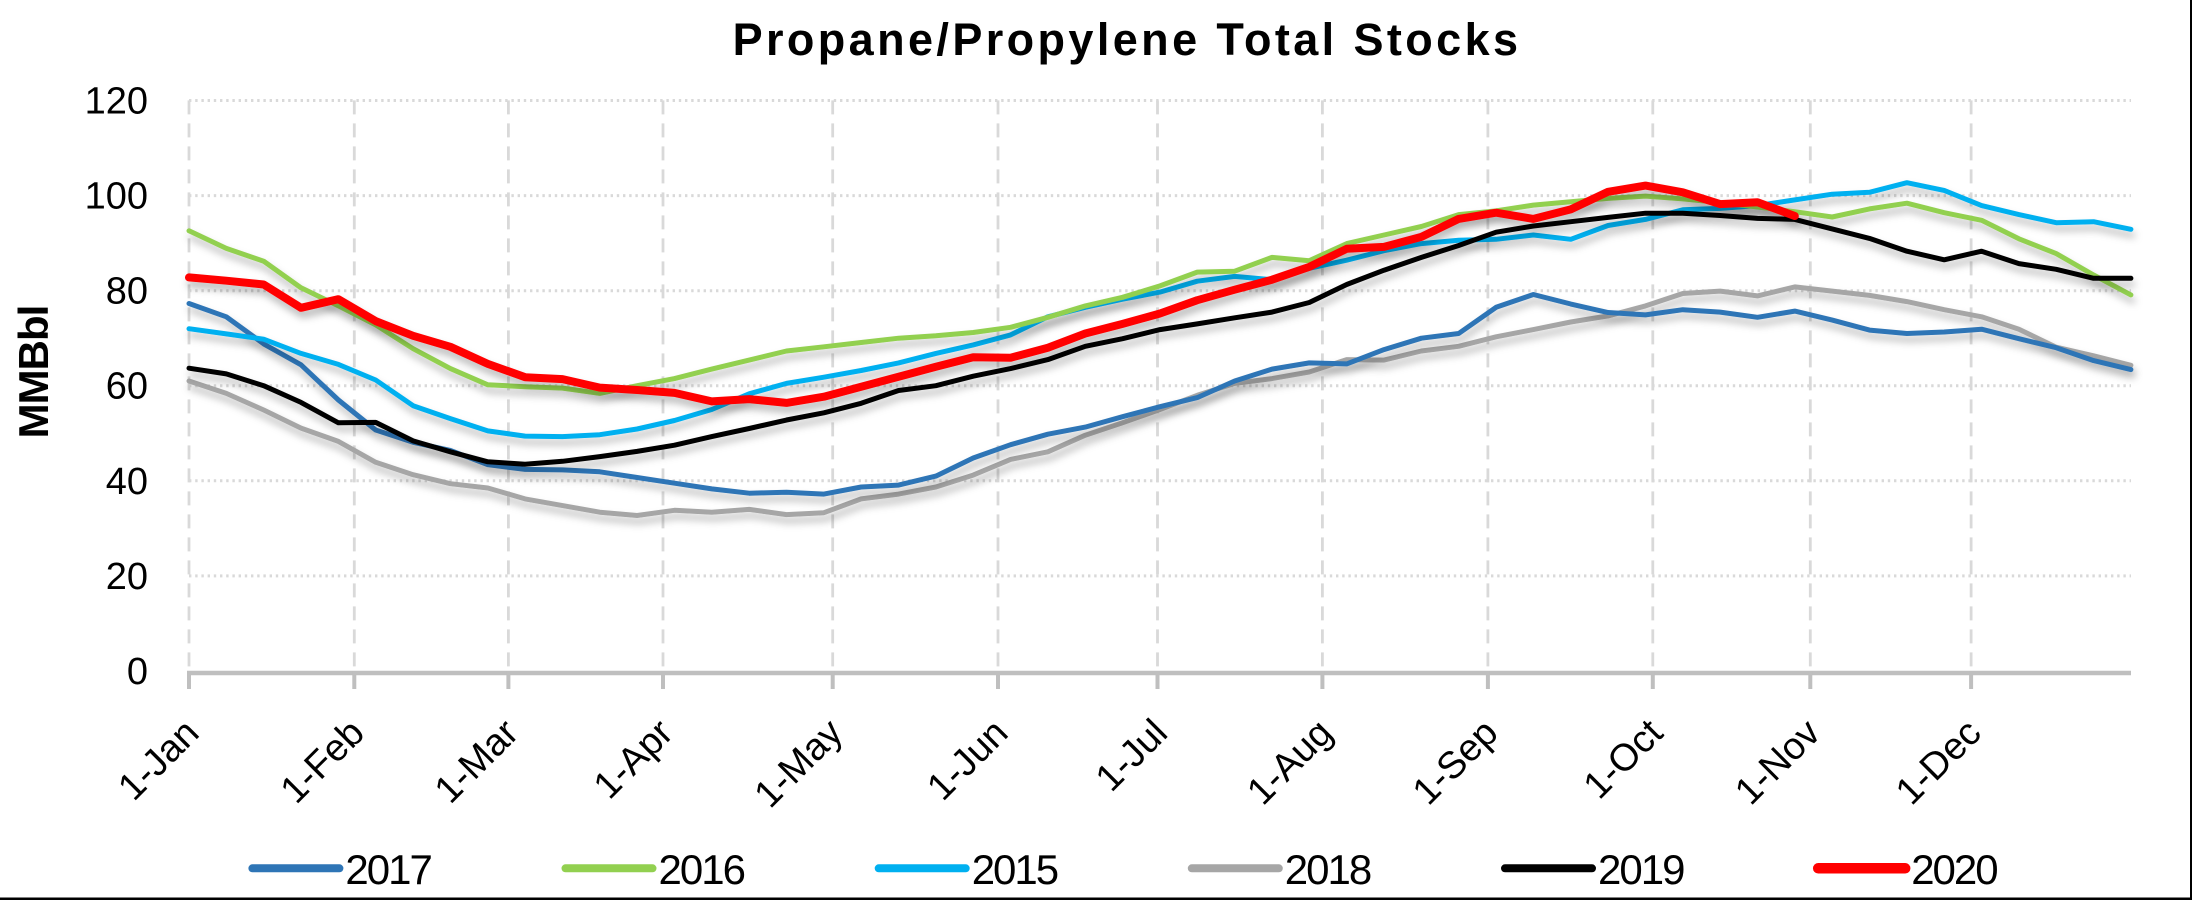 The width and height of the screenshot is (2192, 905). I want to click on svg-text: 40, so click(127, 482).